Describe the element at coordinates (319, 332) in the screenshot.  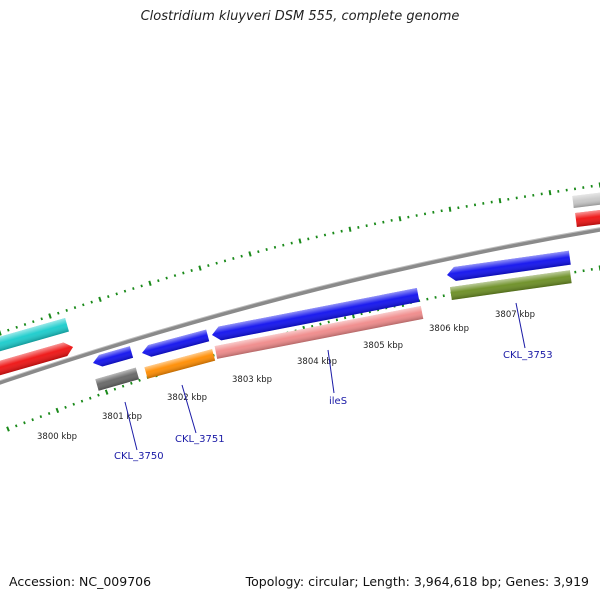
I see `gene-pink` at that location.